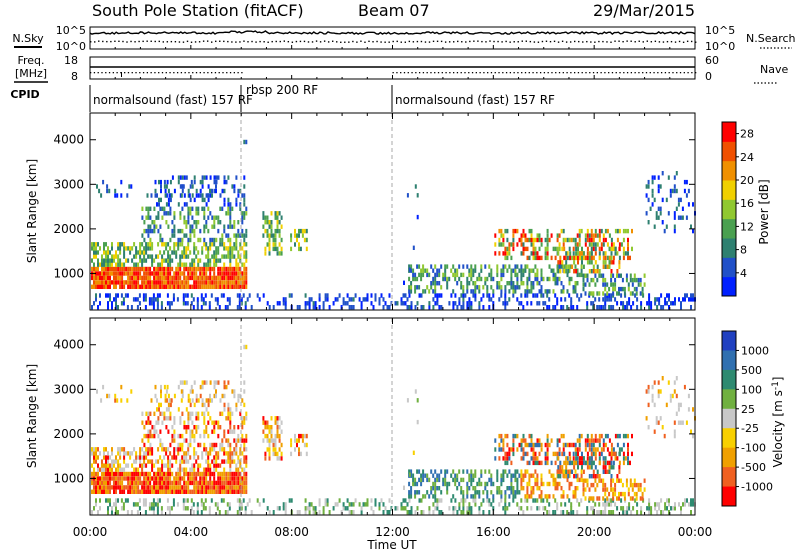 The height and width of the screenshot is (554, 800). What do you see at coordinates (729, 379) in the screenshot?
I see `colorbar-segment` at bounding box center [729, 379].